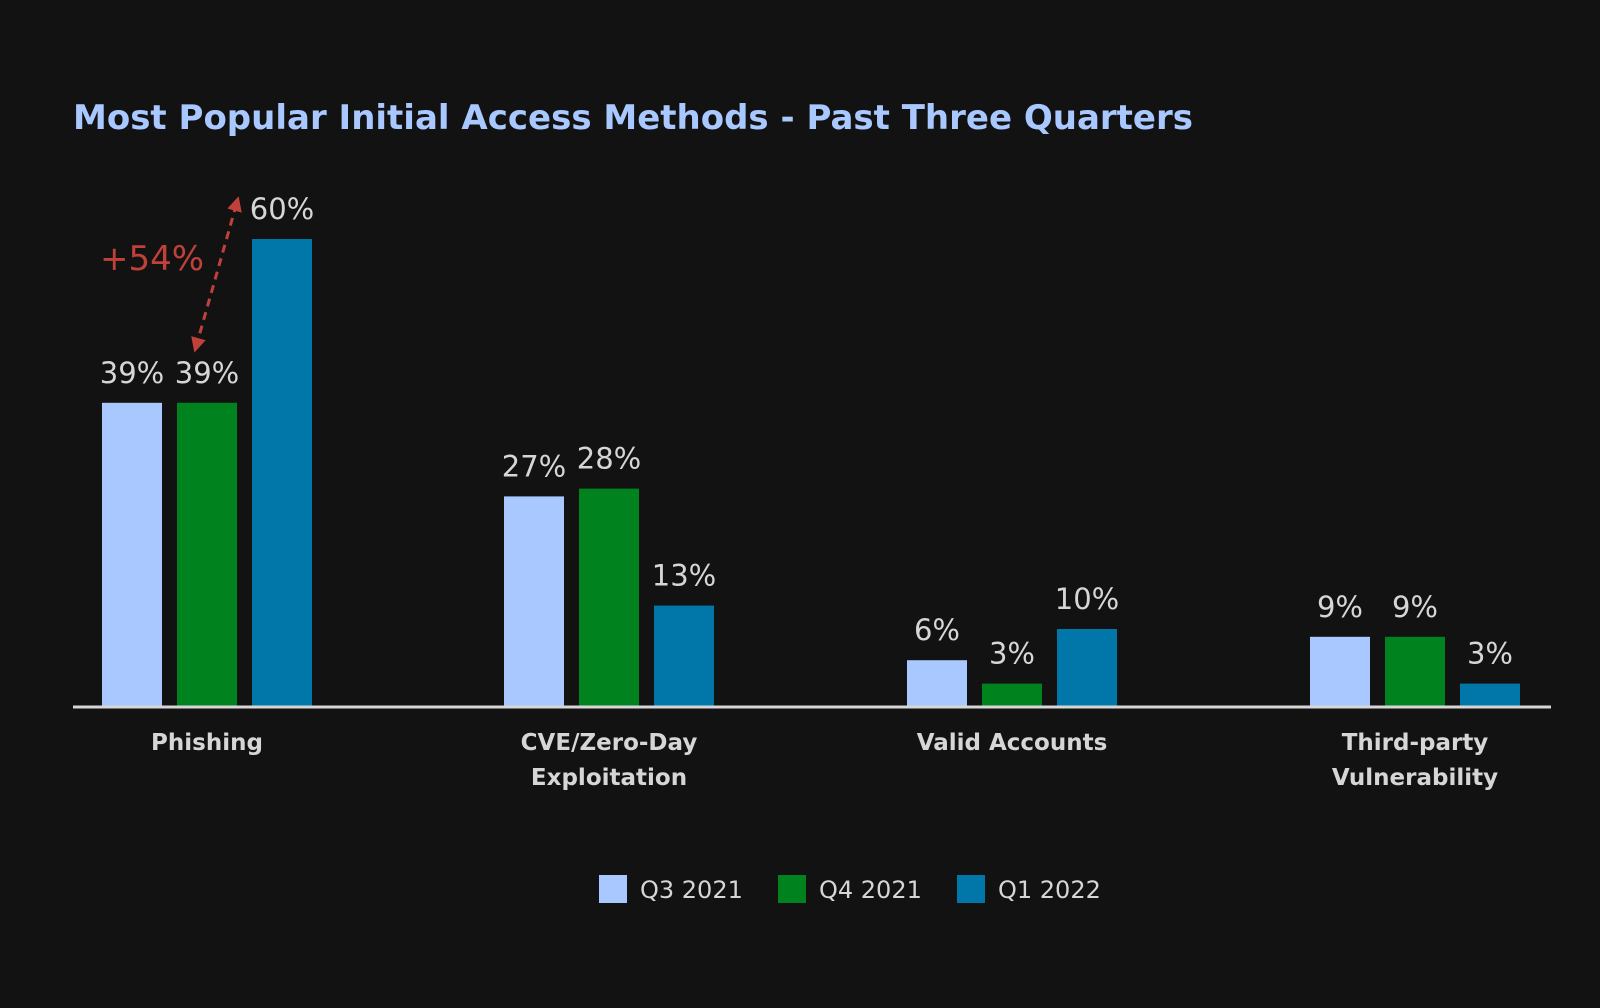 The image size is (1600, 1008). Describe the element at coordinates (152, 259) in the screenshot. I see `change-annotation-label: +54%` at that location.